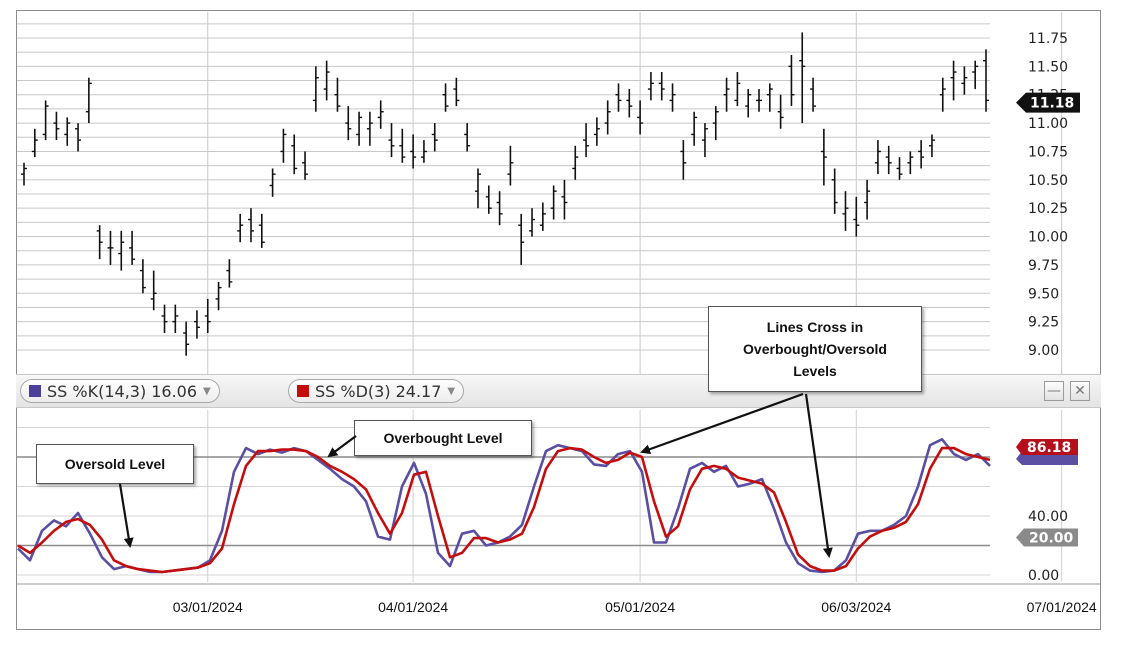 The height and width of the screenshot is (646, 1131). What do you see at coordinates (1054, 391) in the screenshot?
I see `minimize-button: —` at bounding box center [1054, 391].